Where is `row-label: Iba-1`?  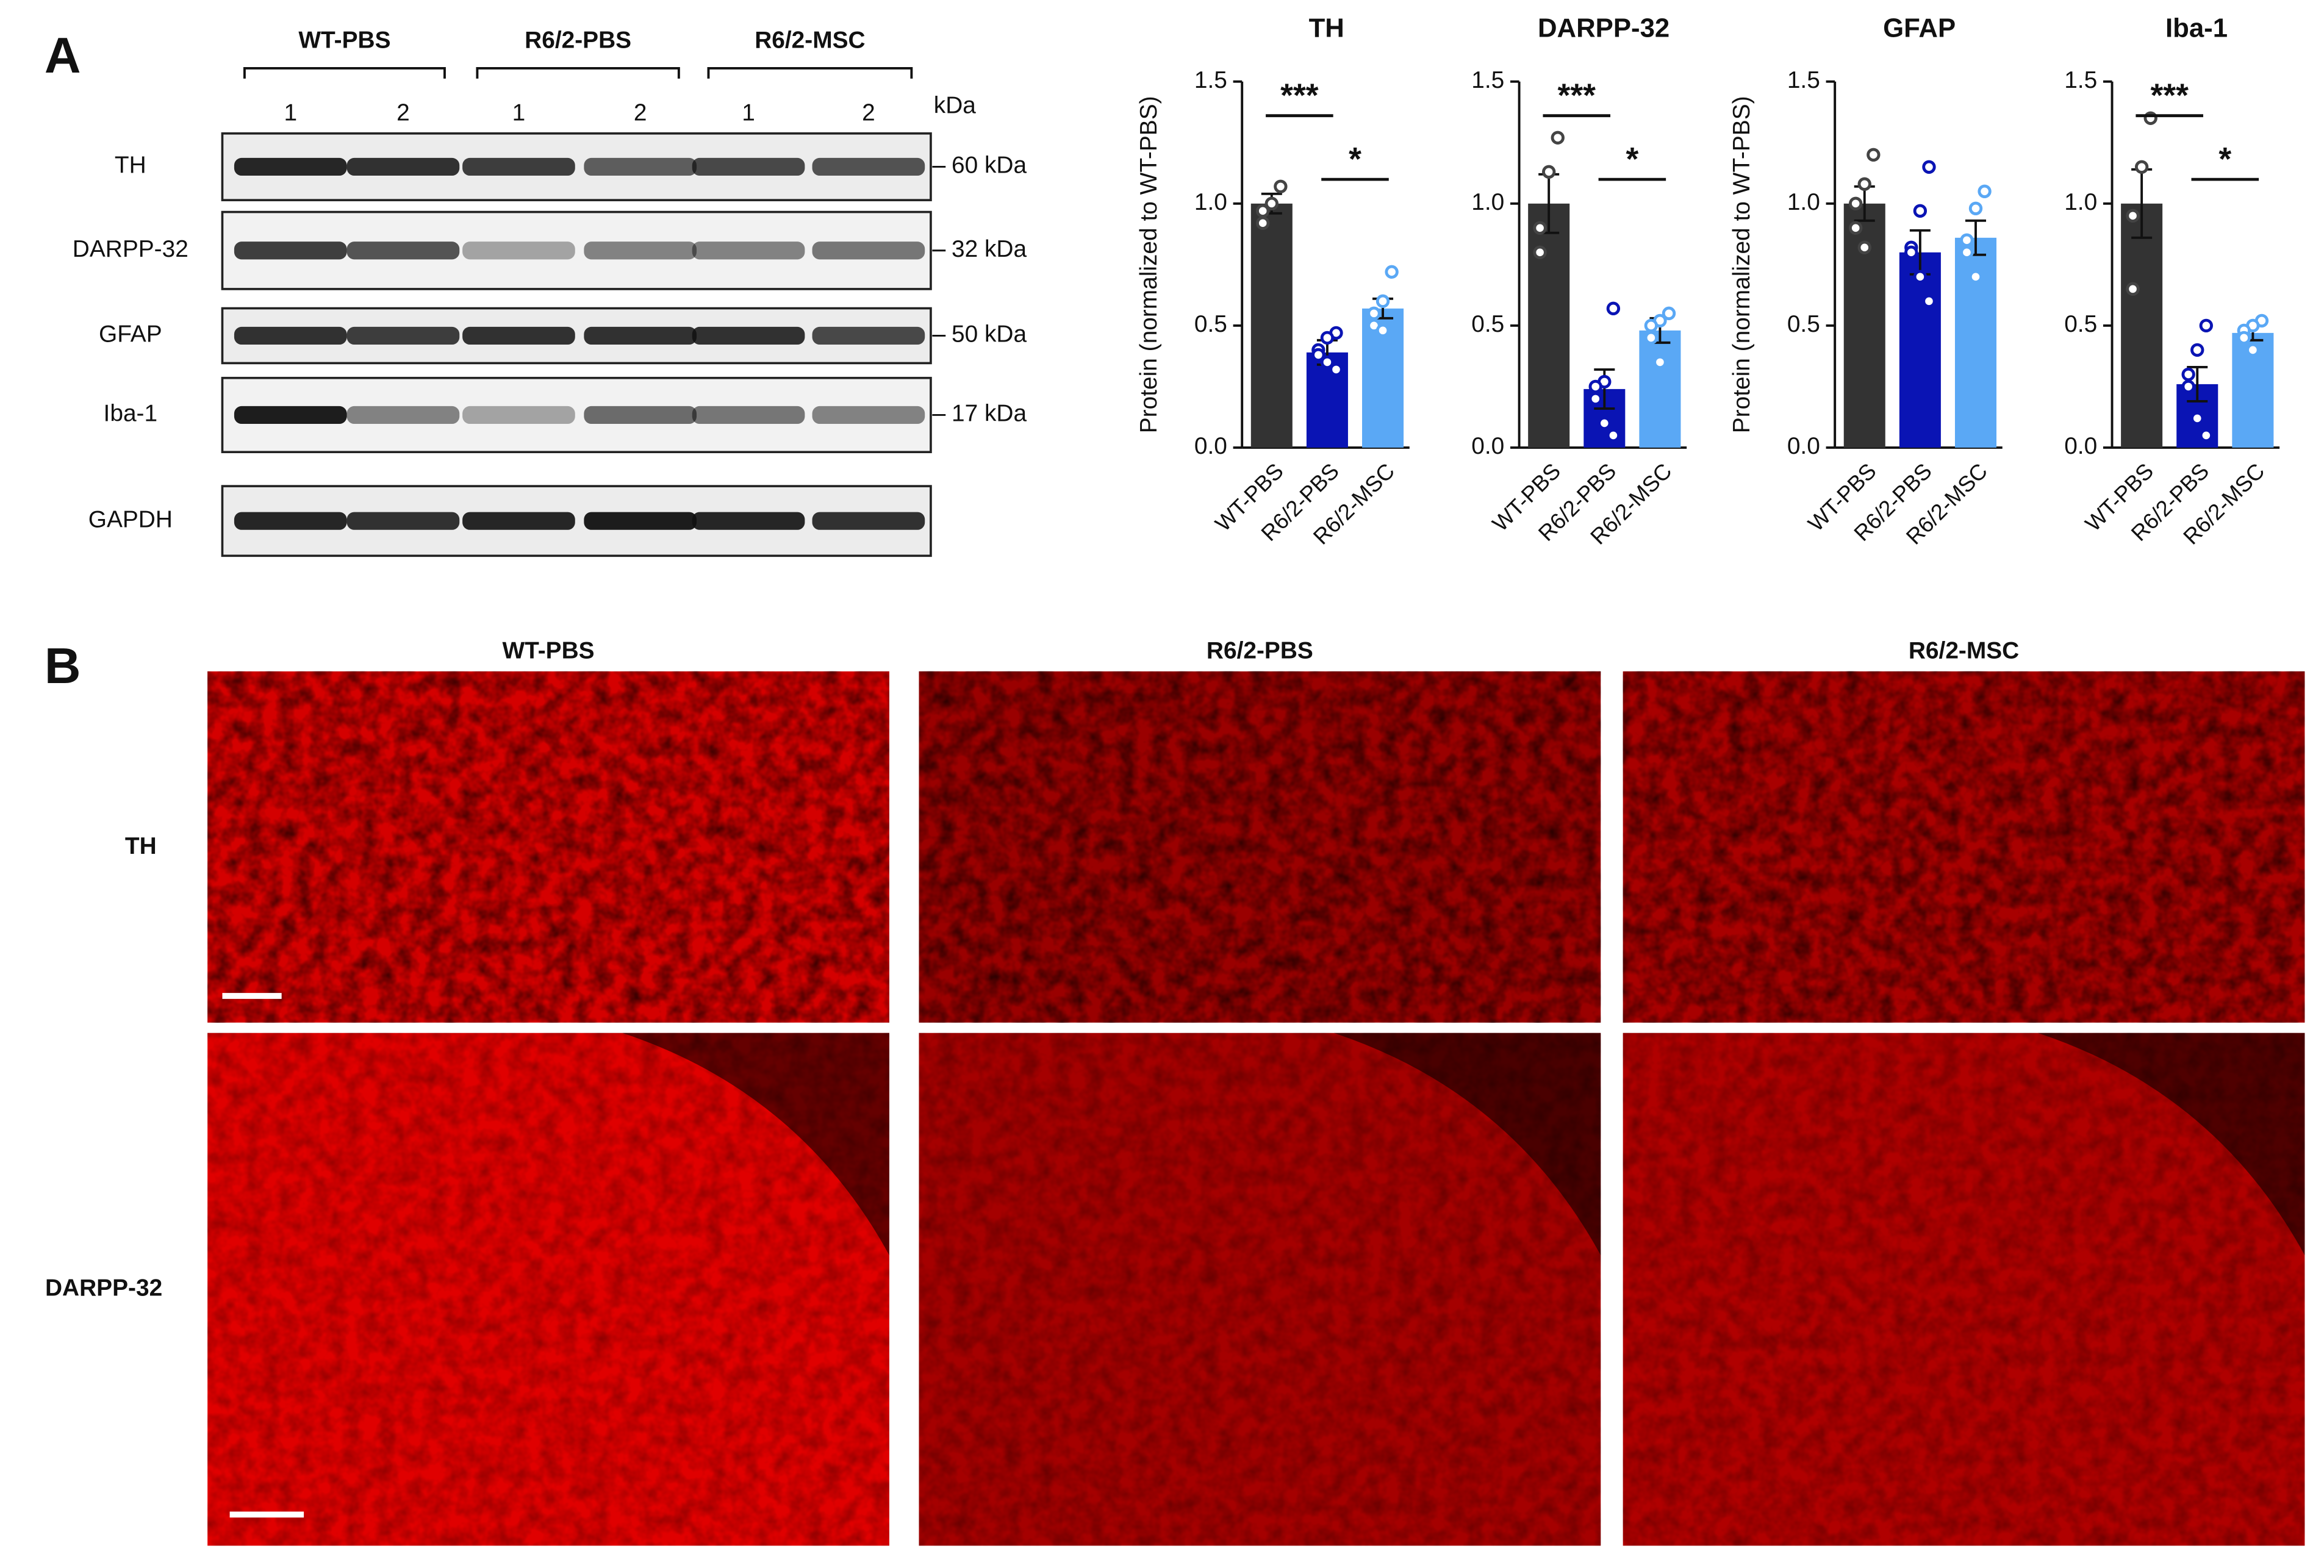
row-label: Iba-1 is located at coordinates (131, 414).